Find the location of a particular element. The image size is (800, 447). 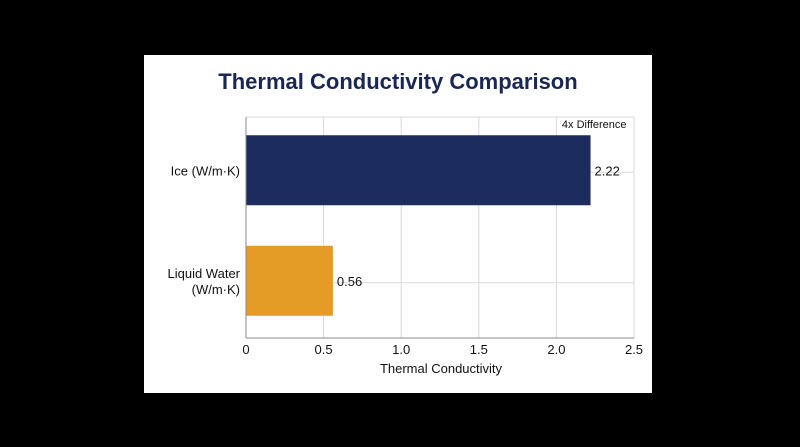

category-label: Ice (W/m·K) is located at coordinates (205, 170).